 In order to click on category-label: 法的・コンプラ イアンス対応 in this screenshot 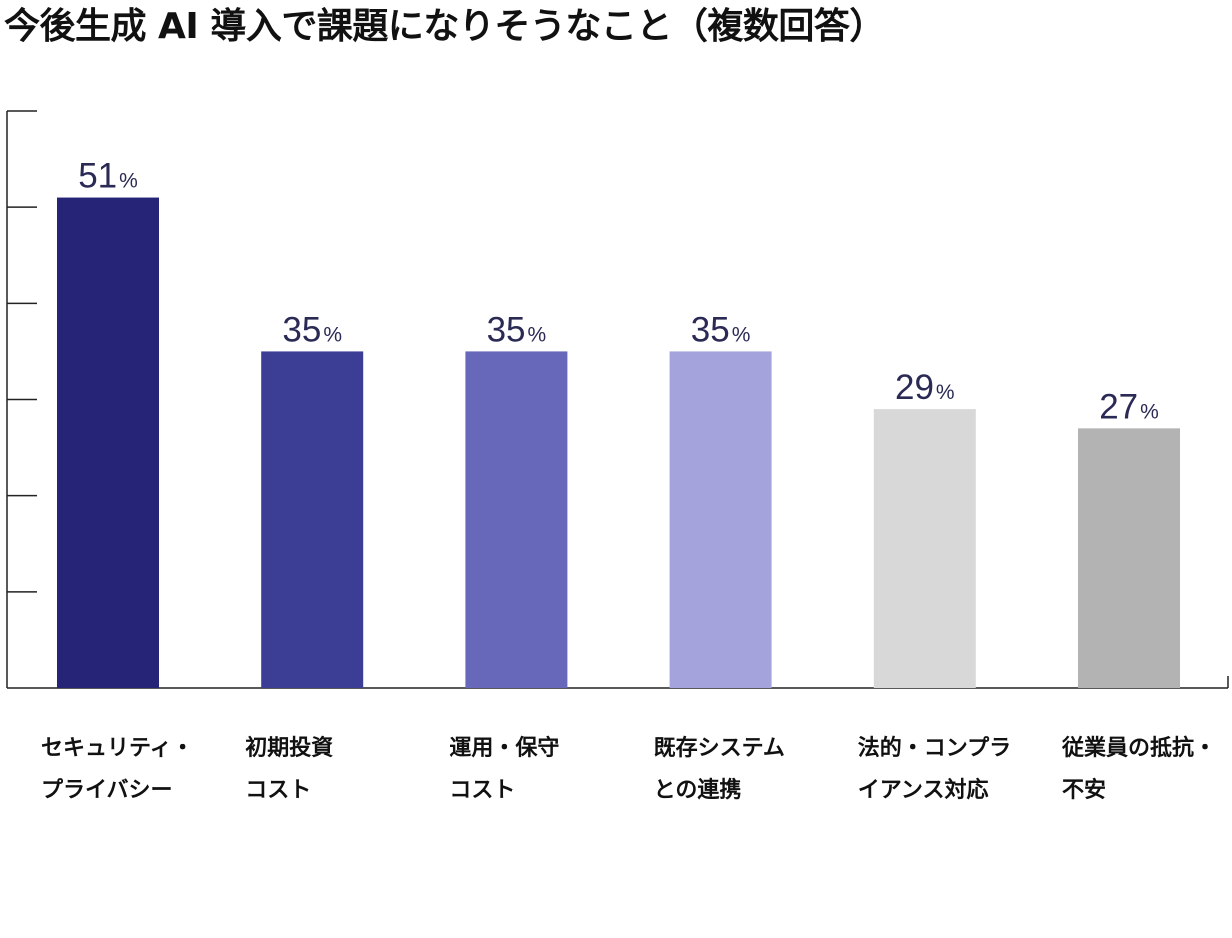, I will do `click(934, 769)`.